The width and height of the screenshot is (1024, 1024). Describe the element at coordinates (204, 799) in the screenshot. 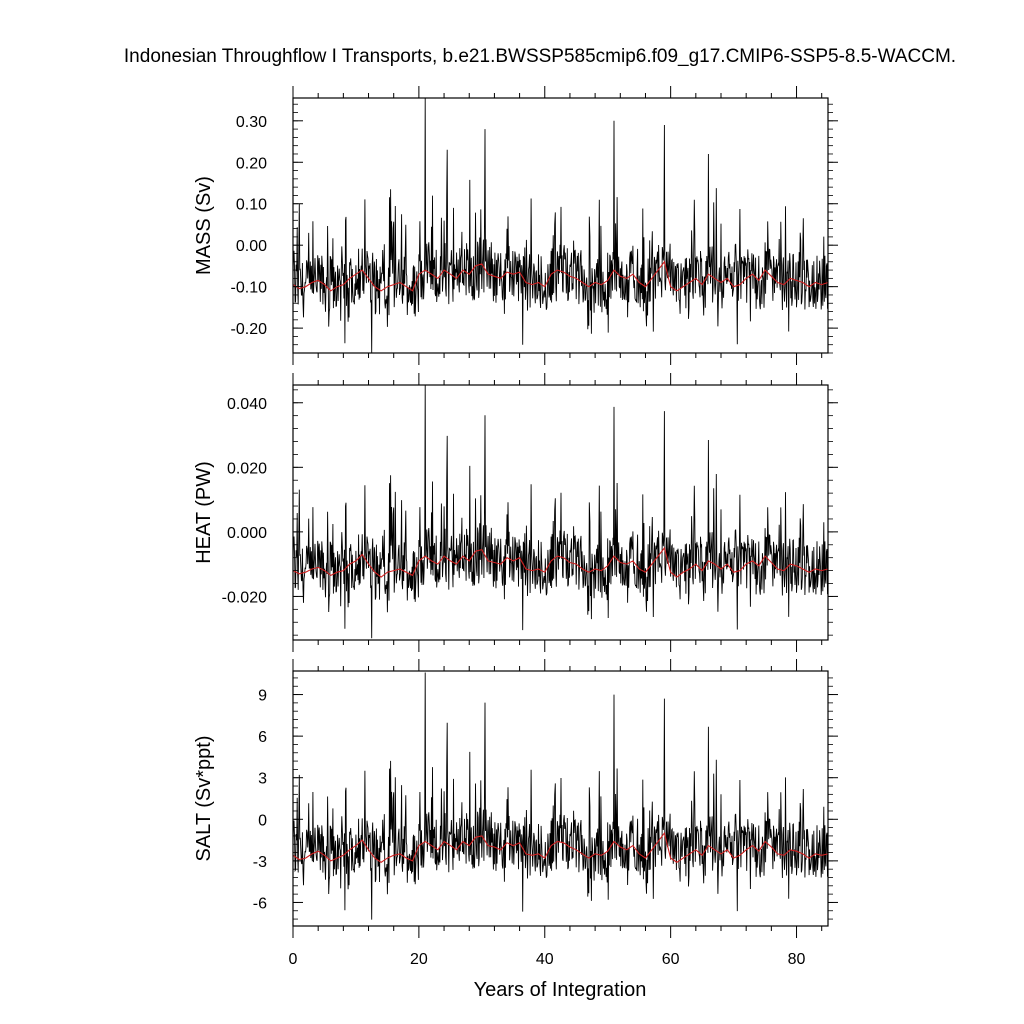

I see `salt-ylabel: SALT (Sv*ppt)` at that location.